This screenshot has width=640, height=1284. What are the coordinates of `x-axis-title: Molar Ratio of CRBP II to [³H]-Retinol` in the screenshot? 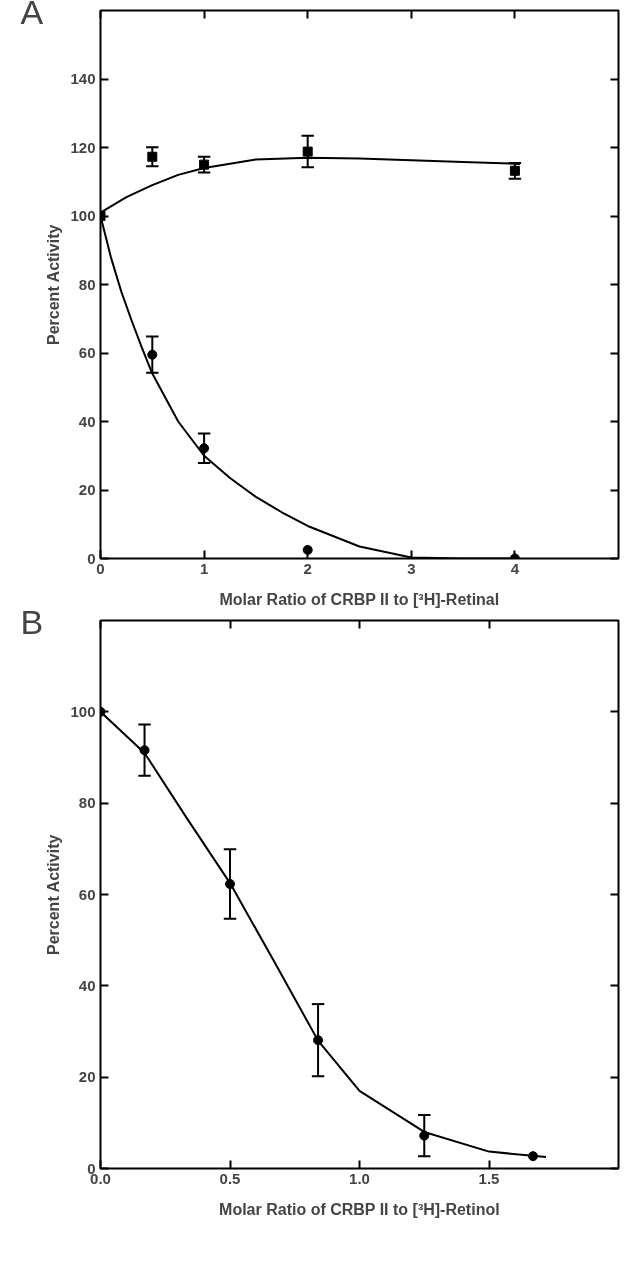 It's located at (359, 1209).